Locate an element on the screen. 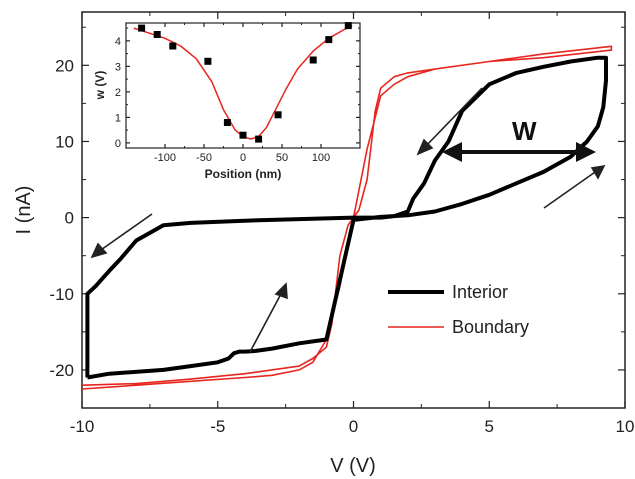 The height and width of the screenshot is (479, 635). arrow-middle-up is located at coordinates (266, 322).